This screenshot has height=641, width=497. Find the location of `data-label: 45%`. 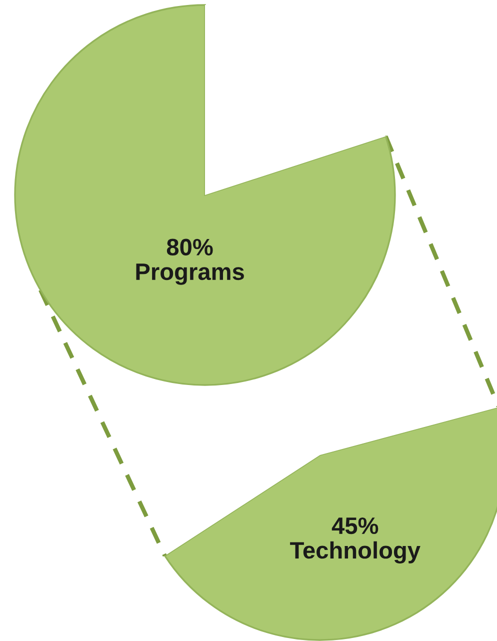

data-label: 45% is located at coordinates (355, 525).